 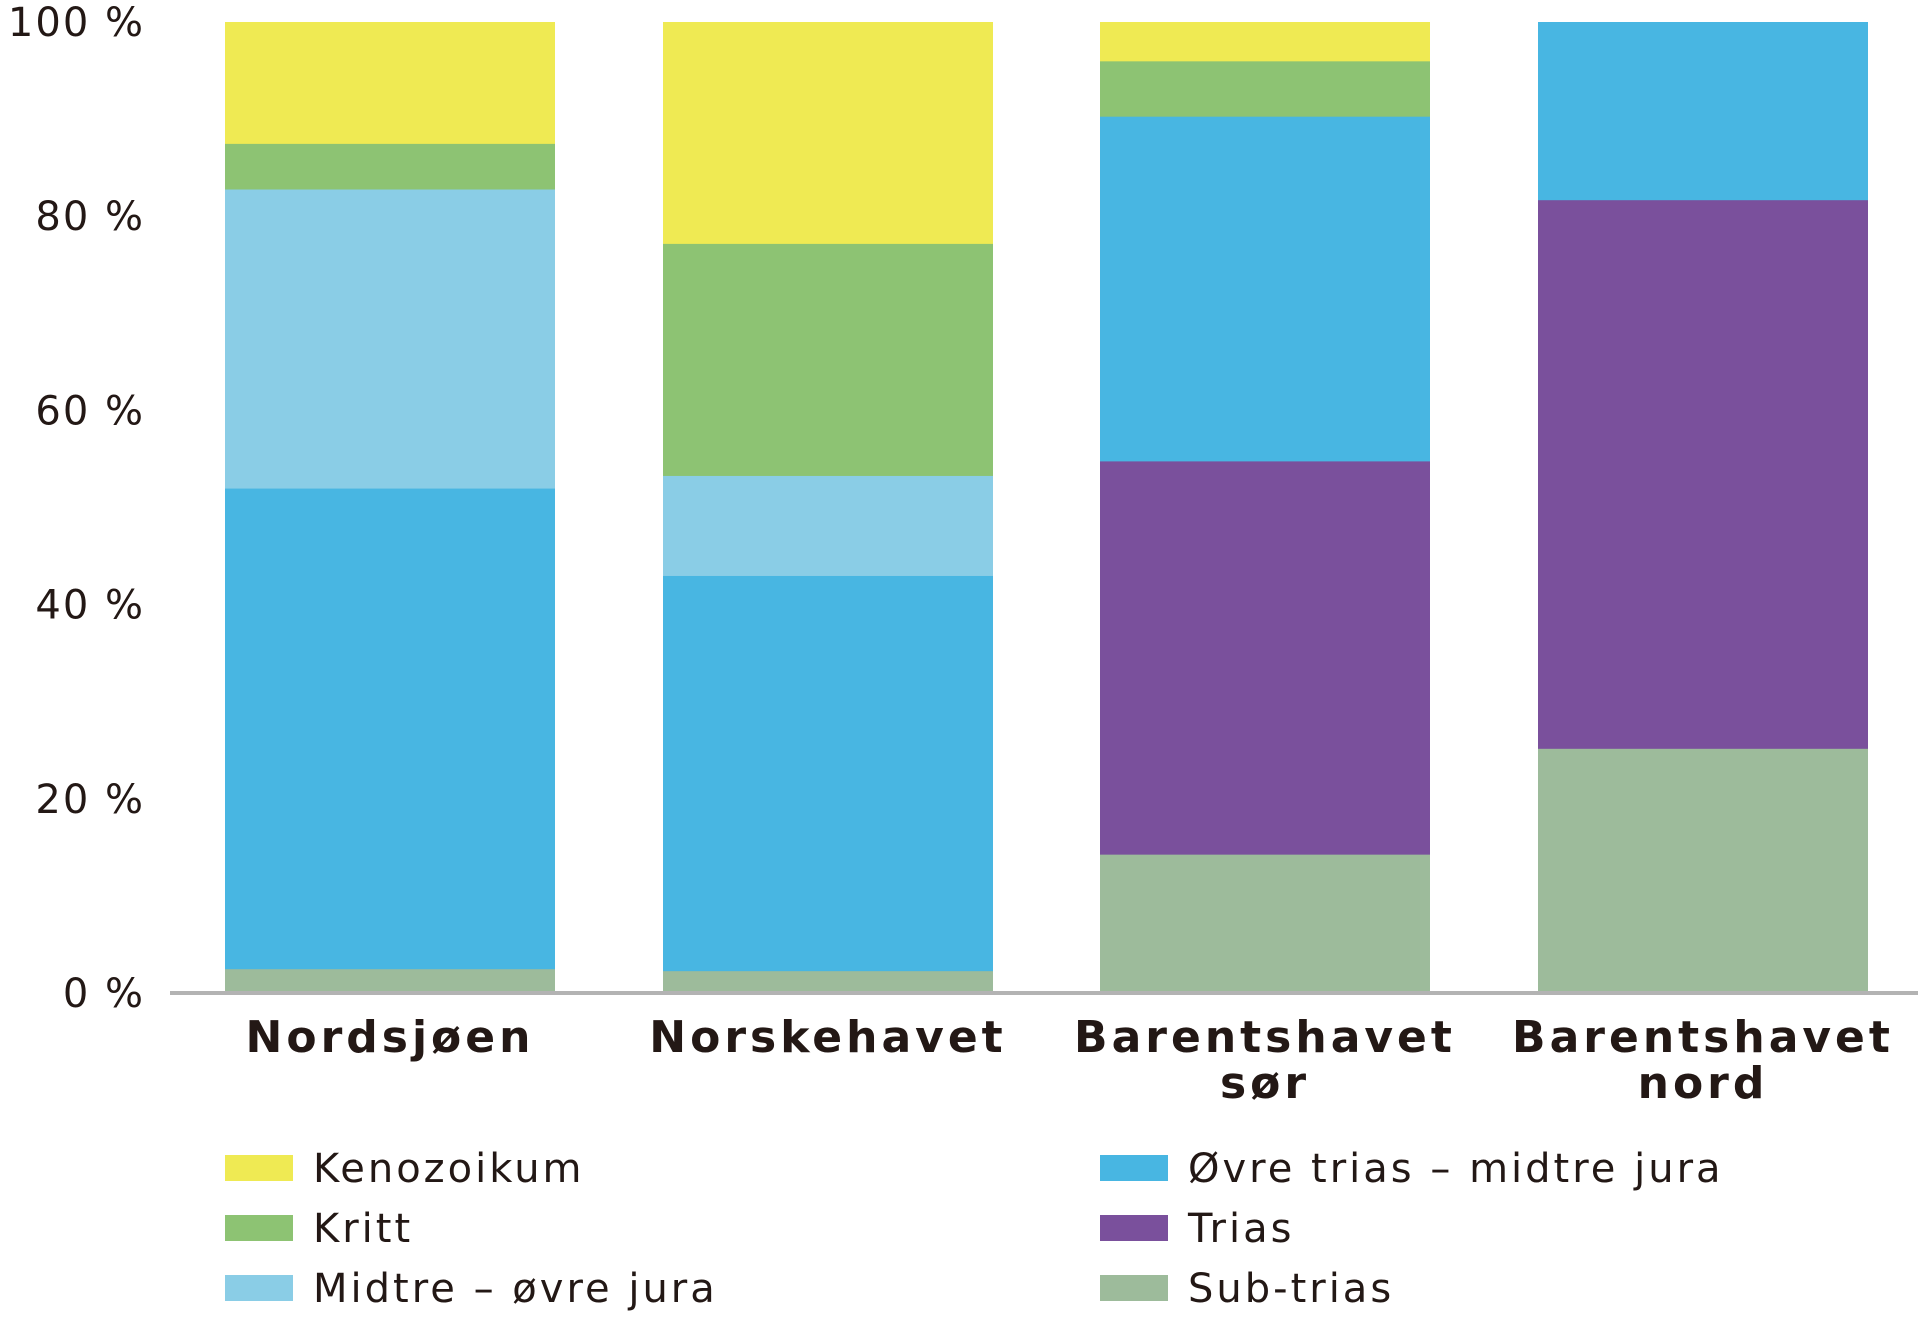 What do you see at coordinates (1265, 1083) in the screenshot?
I see `category-label: sør` at bounding box center [1265, 1083].